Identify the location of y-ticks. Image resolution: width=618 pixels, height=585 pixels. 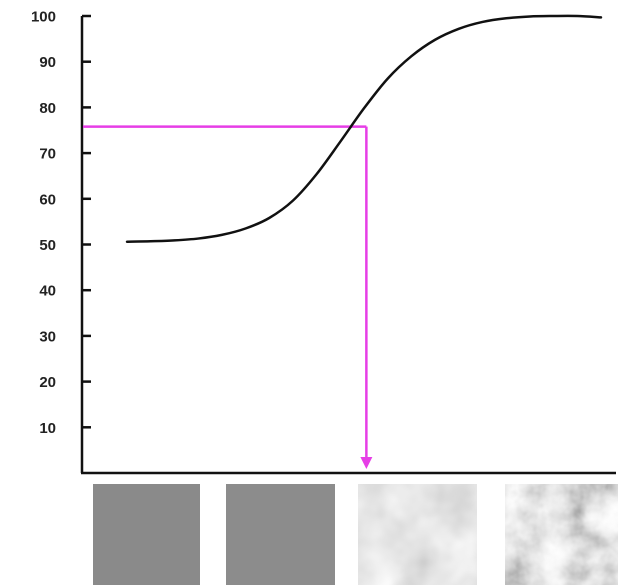
(86, 221).